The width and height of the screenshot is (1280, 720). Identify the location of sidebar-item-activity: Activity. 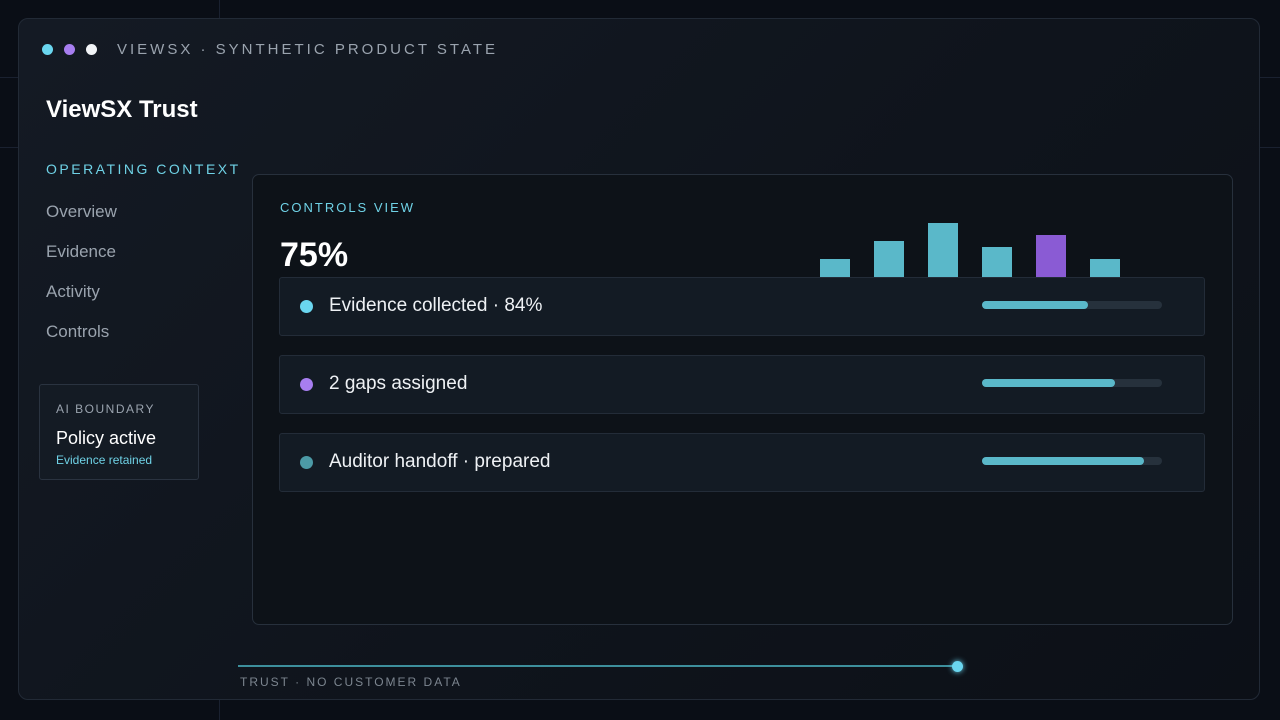
(73, 291).